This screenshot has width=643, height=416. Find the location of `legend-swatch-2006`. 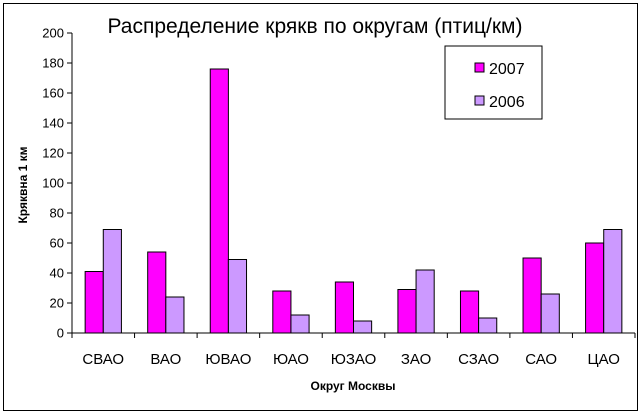

legend-swatch-2006 is located at coordinates (479, 100).